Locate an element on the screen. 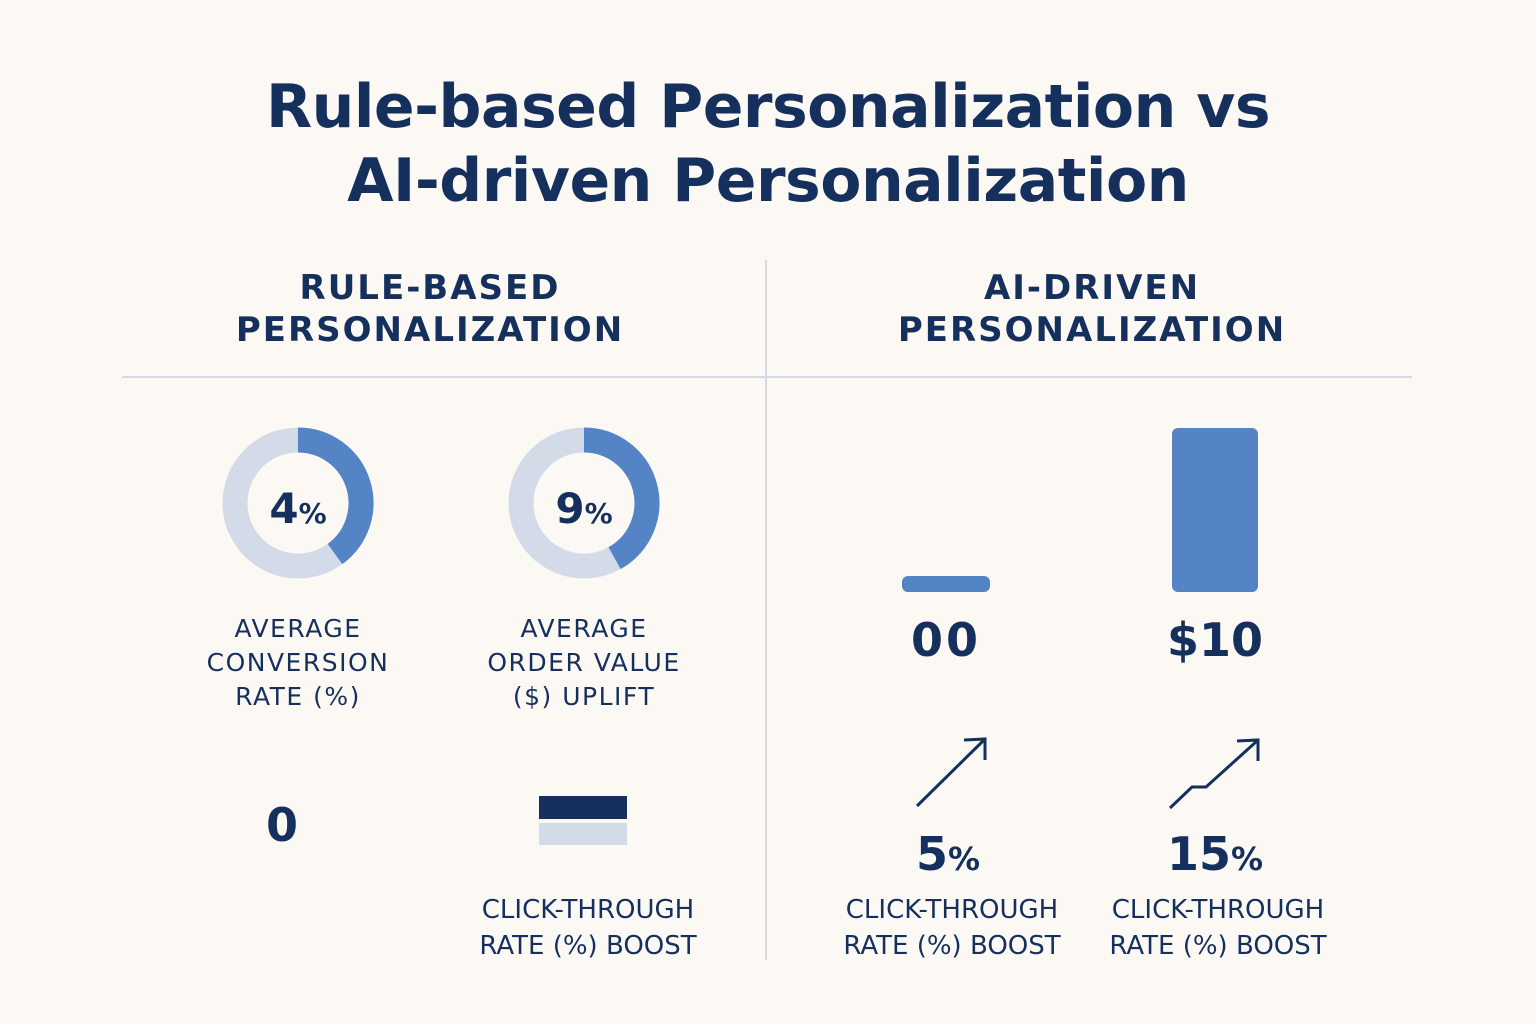 The image size is (1536, 1024). right-ctr-value-2: 15% is located at coordinates (1215, 856).